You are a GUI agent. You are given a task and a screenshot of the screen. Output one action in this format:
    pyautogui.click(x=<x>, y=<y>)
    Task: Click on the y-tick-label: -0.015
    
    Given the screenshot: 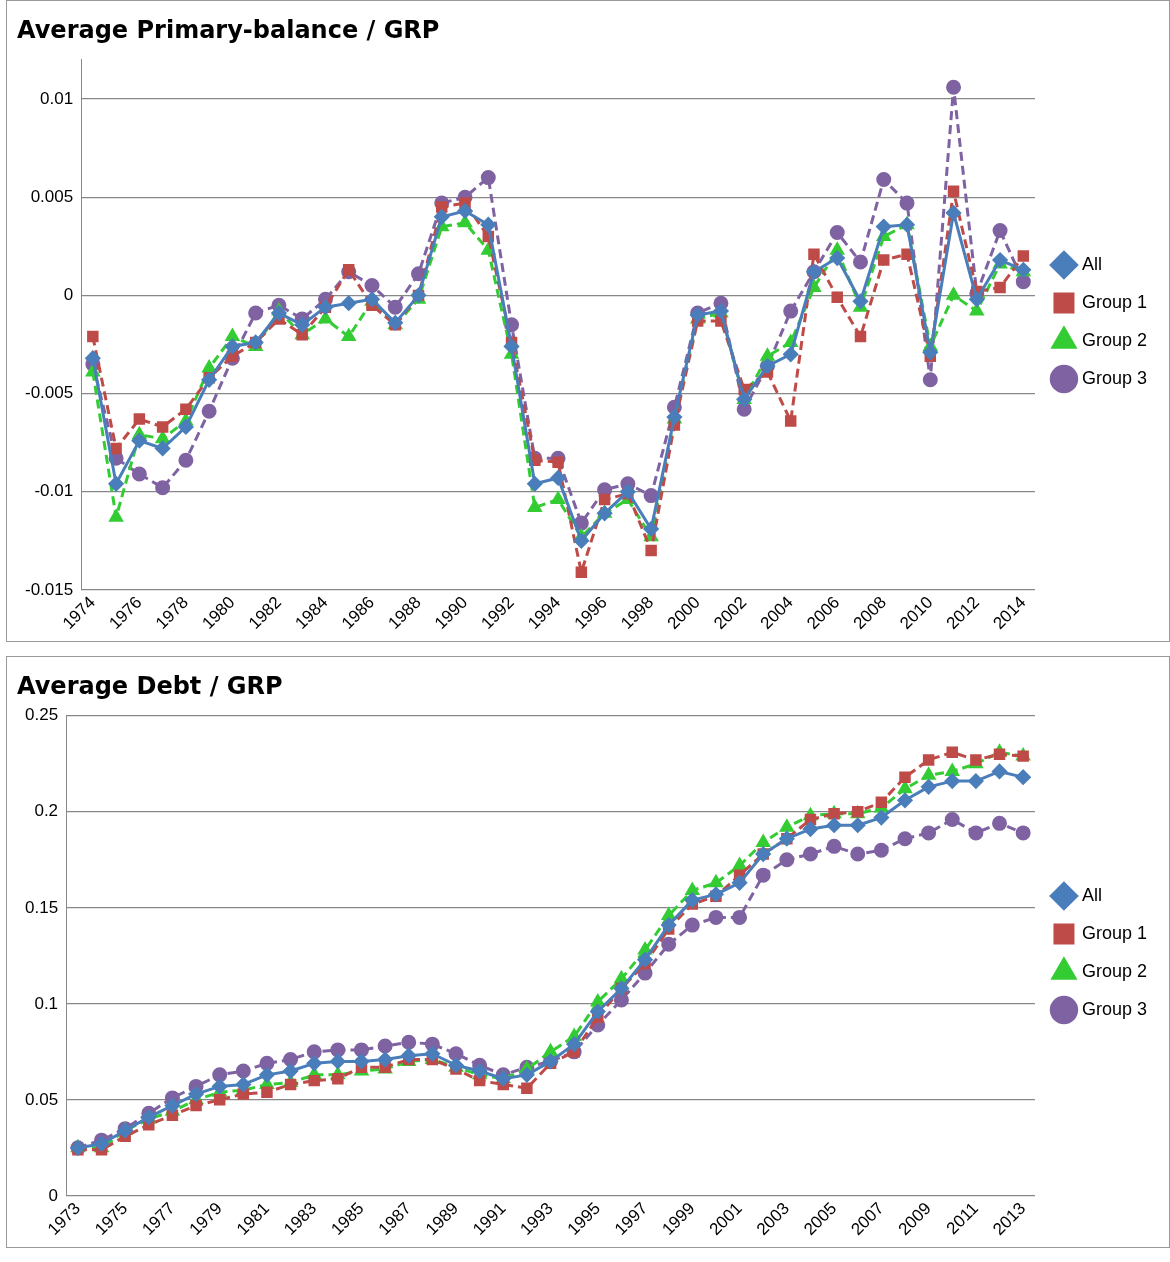 What is the action you would take?
    pyautogui.click(x=49, y=589)
    